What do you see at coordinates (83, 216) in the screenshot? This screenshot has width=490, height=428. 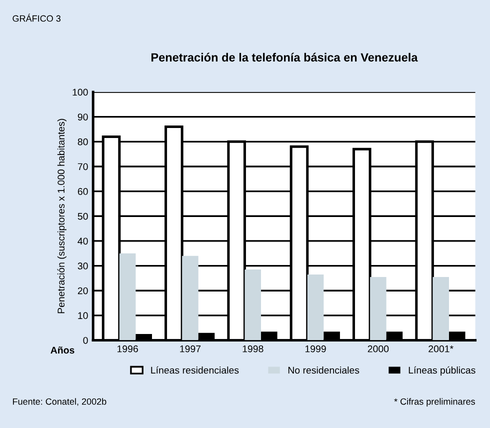 I see `y-tick-label: 50` at bounding box center [83, 216].